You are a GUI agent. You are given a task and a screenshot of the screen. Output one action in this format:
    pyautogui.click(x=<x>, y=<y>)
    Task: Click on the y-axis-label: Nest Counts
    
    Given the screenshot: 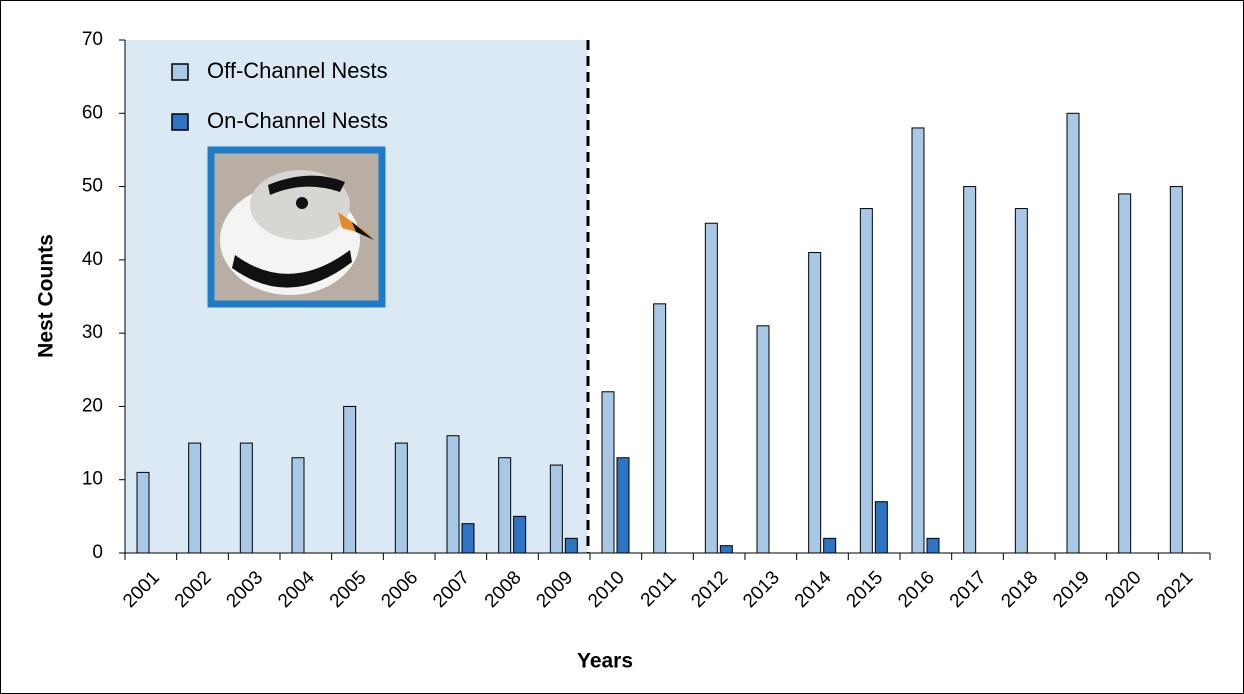 What is the action you would take?
    pyautogui.click(x=46, y=296)
    